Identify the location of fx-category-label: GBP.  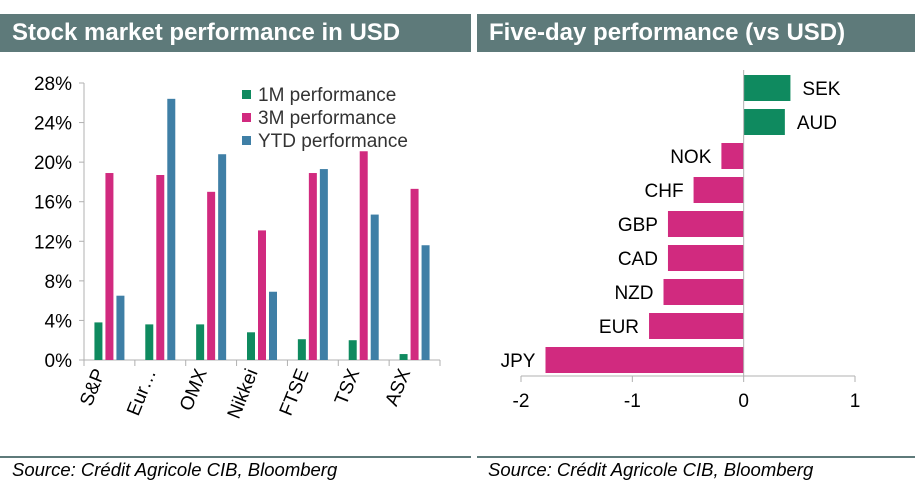
(638, 225).